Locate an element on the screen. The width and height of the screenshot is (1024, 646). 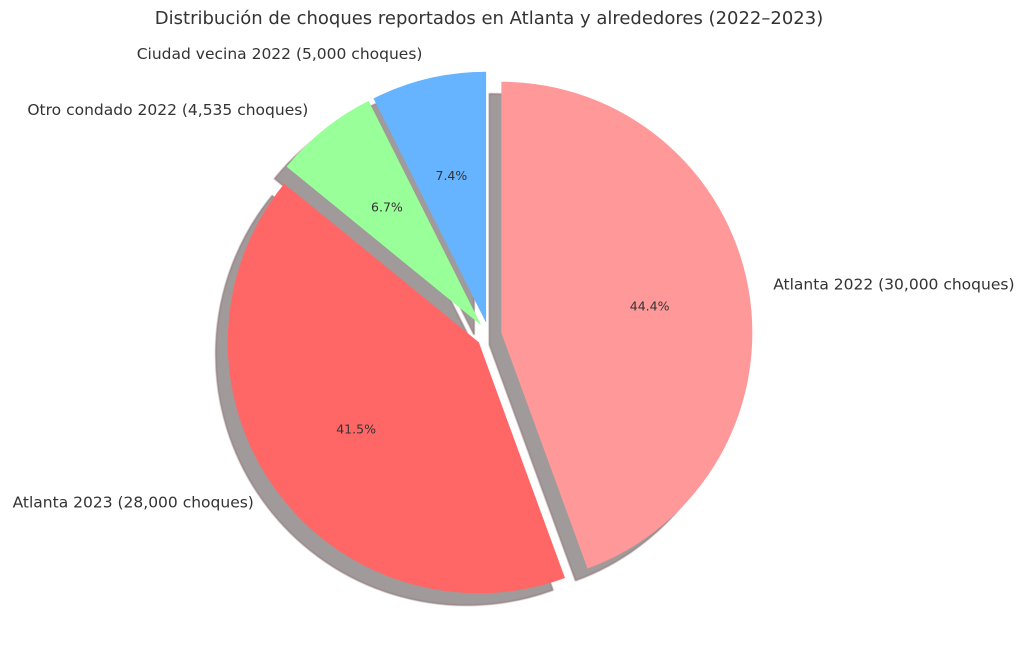
pie-slice-ciudad-vecina-2022-5-000-choques is located at coordinates (430, 197).